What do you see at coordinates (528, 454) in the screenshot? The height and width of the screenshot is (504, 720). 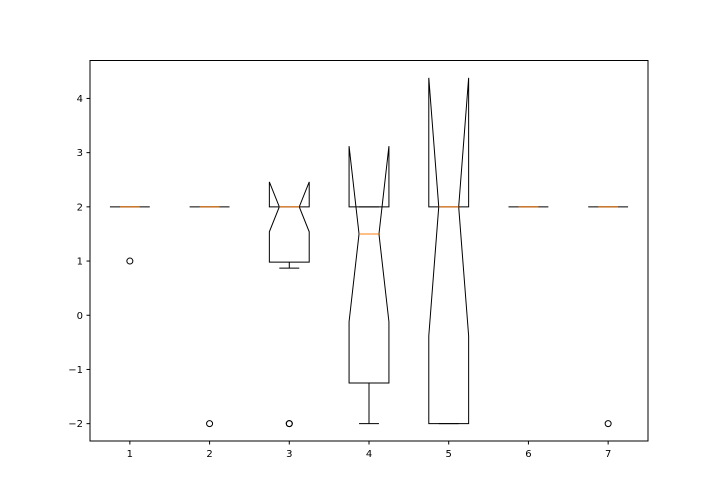 I see `x-tick-label: 6` at bounding box center [528, 454].